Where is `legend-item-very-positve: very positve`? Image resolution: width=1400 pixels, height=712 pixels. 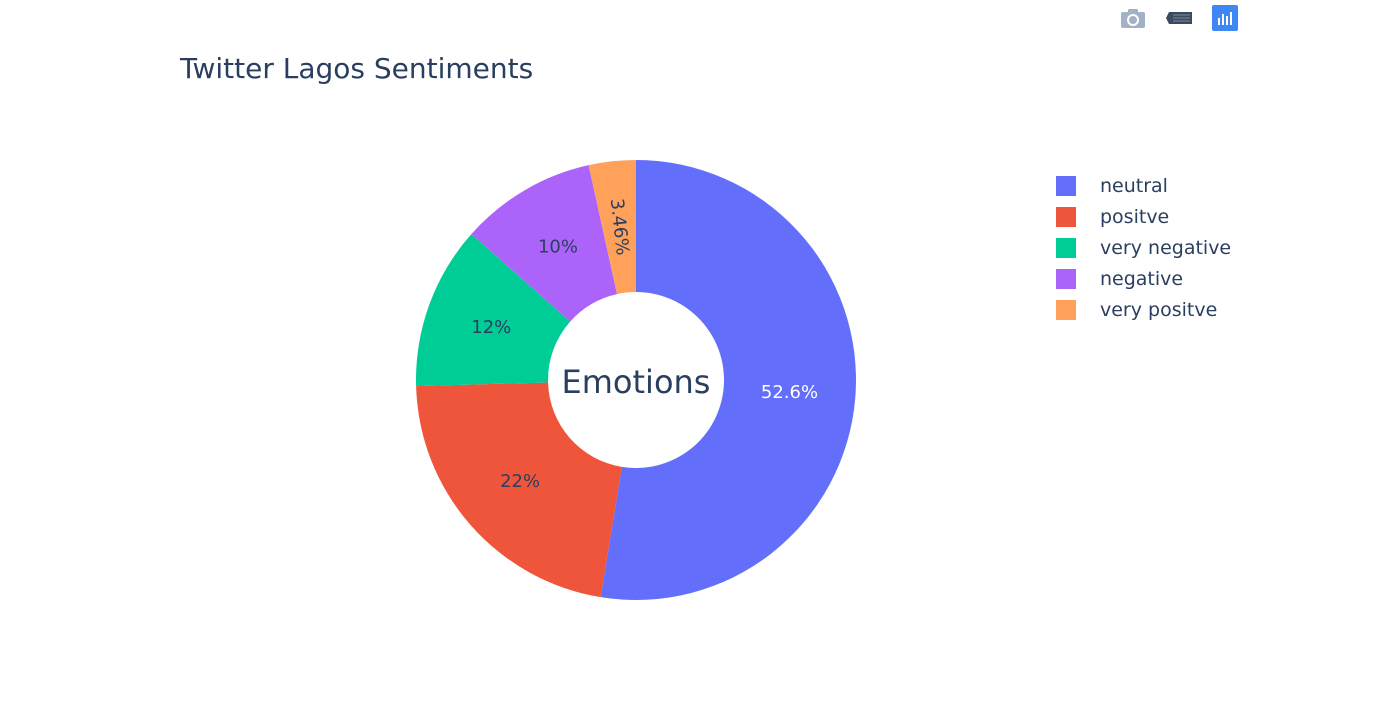 legend-item-very-positve: very positve is located at coordinates (1143, 309).